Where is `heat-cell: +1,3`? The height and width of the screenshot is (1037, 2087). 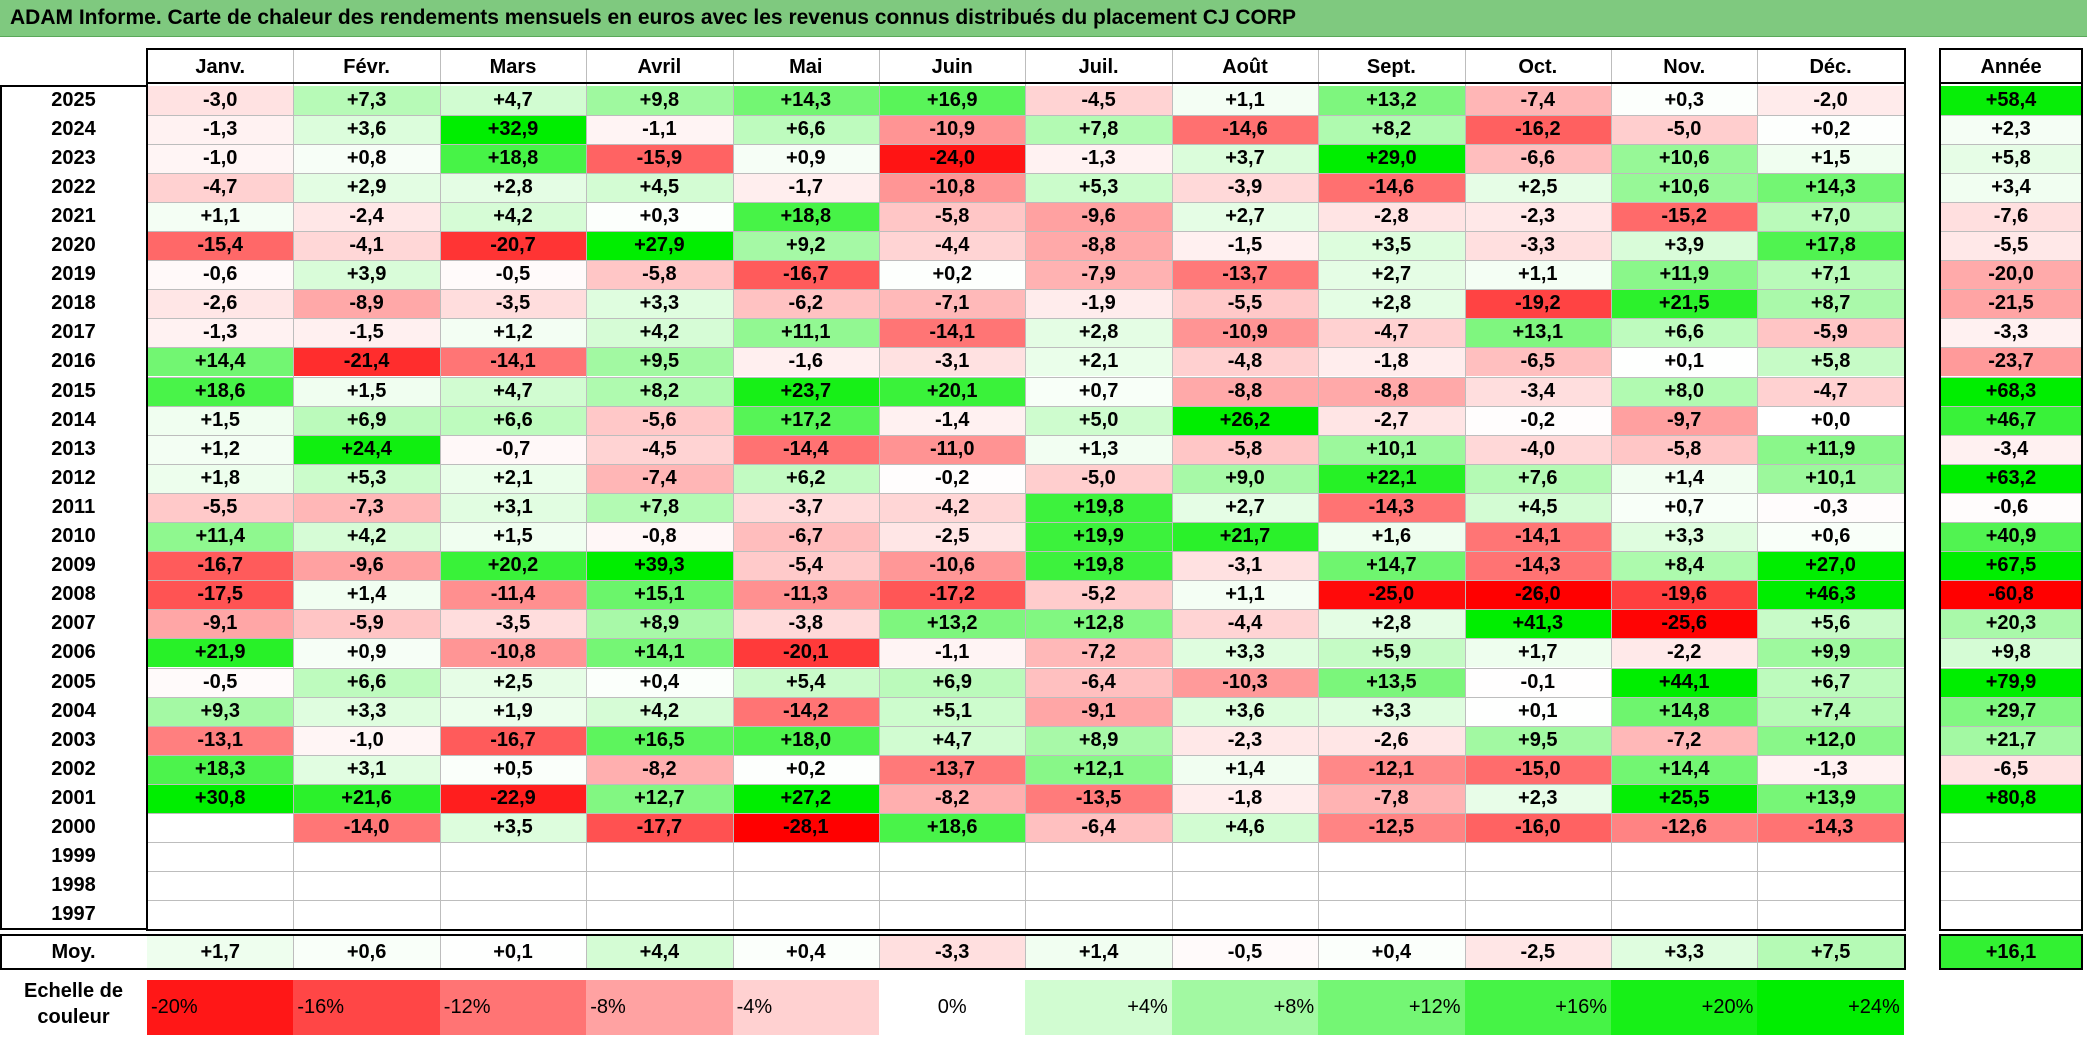
heat-cell: +1,3 is located at coordinates (1098, 449).